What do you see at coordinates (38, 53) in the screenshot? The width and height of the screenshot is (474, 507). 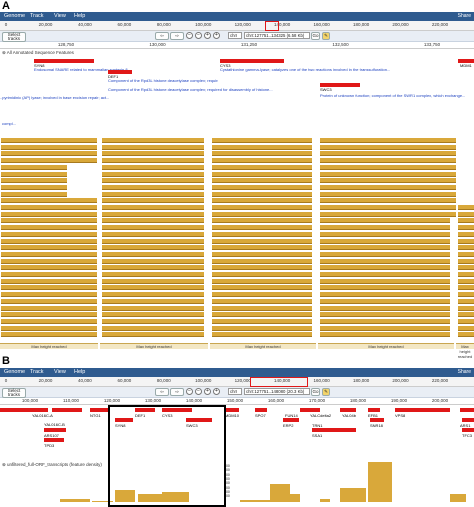 I see `annot-track-header: ⊗ All Annotated Sequence Features` at bounding box center [38, 53].